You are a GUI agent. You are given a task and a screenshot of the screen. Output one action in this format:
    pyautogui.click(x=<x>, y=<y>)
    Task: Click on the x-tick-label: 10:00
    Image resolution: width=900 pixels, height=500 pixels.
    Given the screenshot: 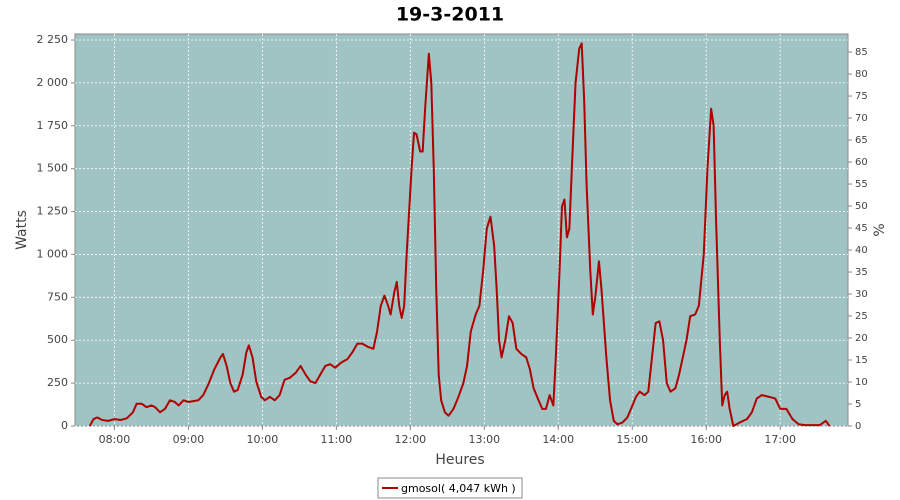 What is the action you would take?
    pyautogui.click(x=263, y=439)
    